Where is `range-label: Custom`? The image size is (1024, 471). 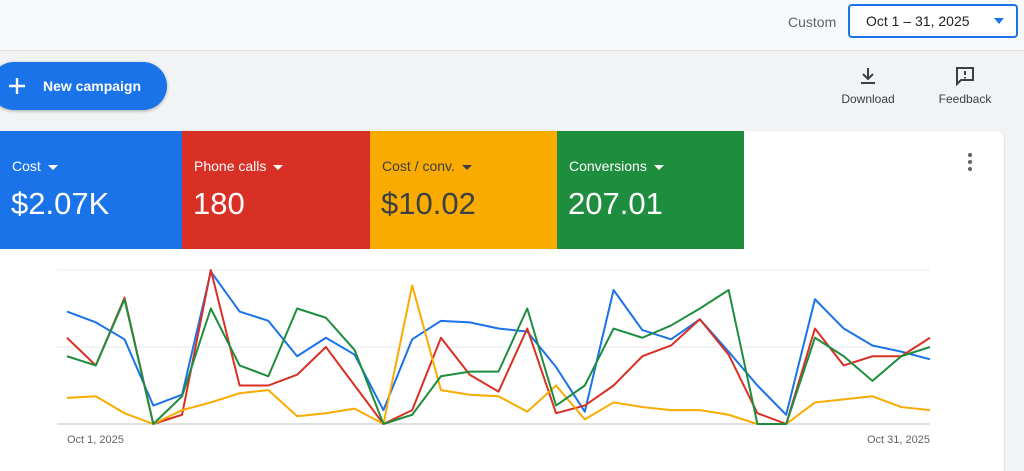 range-label: Custom is located at coordinates (812, 22).